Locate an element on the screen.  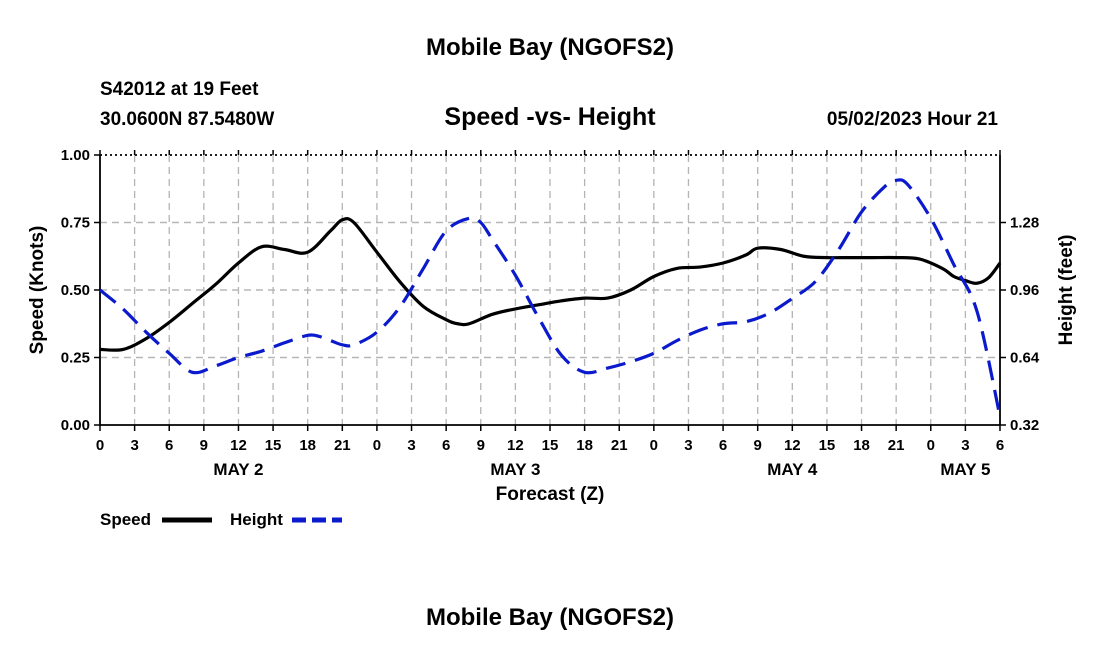
legend-height-label: Height is located at coordinates (256, 519).